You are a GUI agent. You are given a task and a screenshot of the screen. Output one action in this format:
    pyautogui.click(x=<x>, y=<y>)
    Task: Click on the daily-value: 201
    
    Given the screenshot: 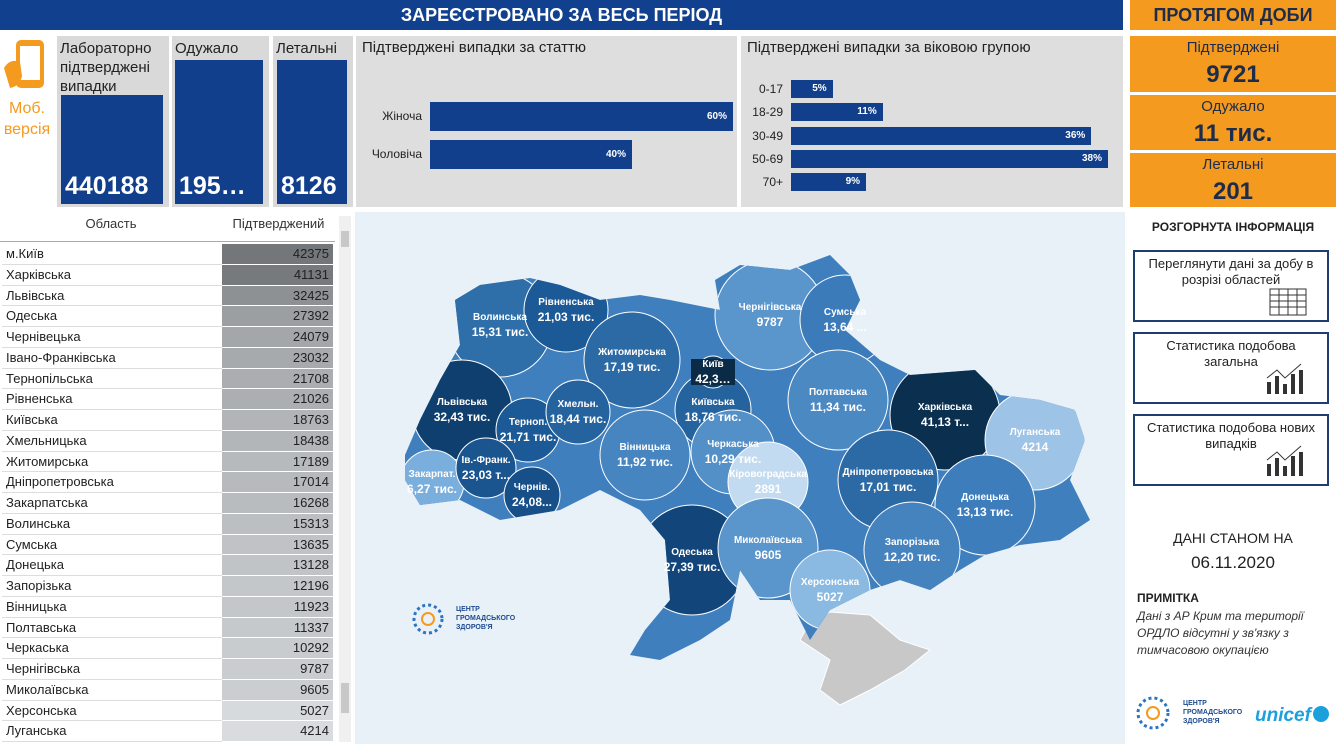 What is the action you would take?
    pyautogui.click(x=1233, y=191)
    